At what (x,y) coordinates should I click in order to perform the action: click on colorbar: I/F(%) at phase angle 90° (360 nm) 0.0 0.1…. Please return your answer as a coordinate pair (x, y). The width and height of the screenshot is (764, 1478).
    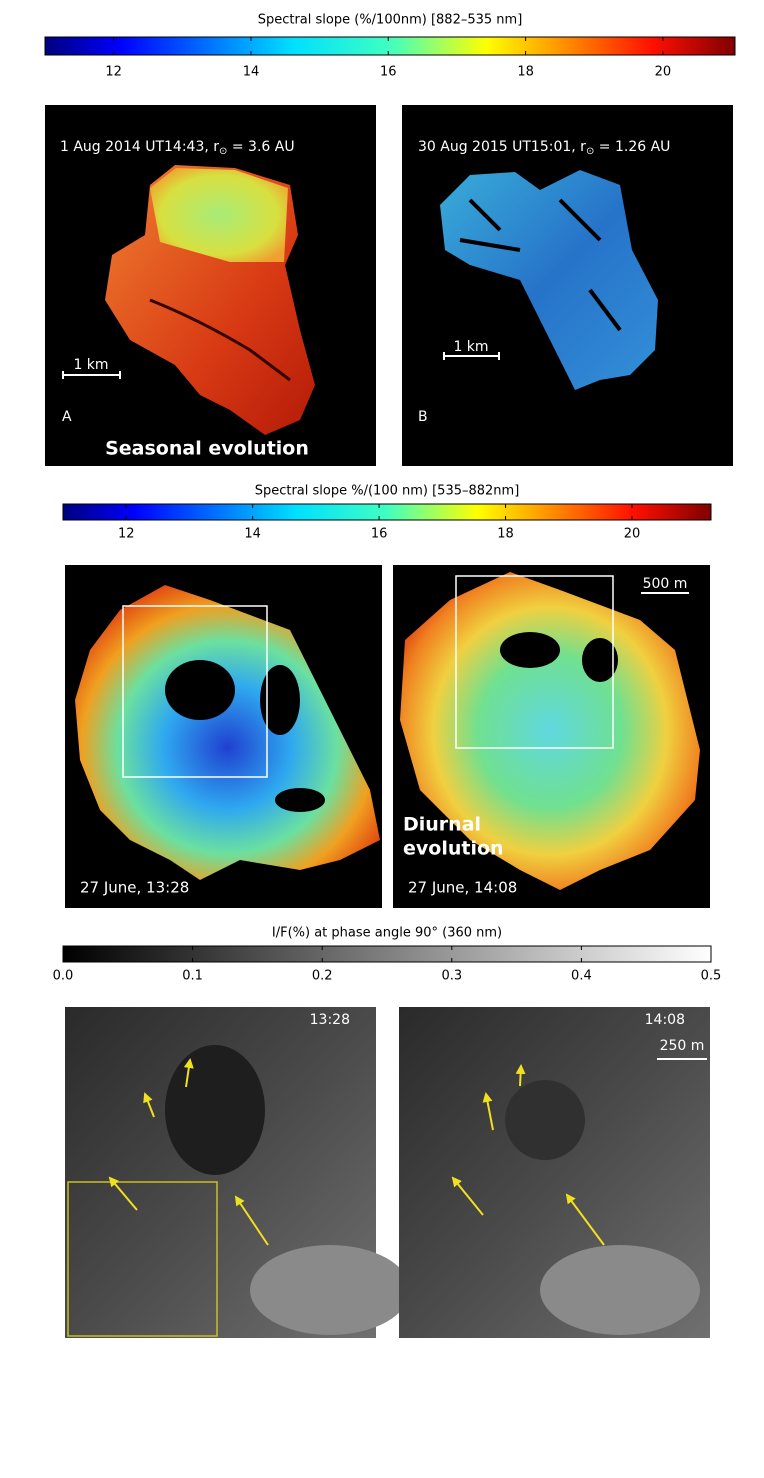
    Looking at the image, I should click on (387, 955).